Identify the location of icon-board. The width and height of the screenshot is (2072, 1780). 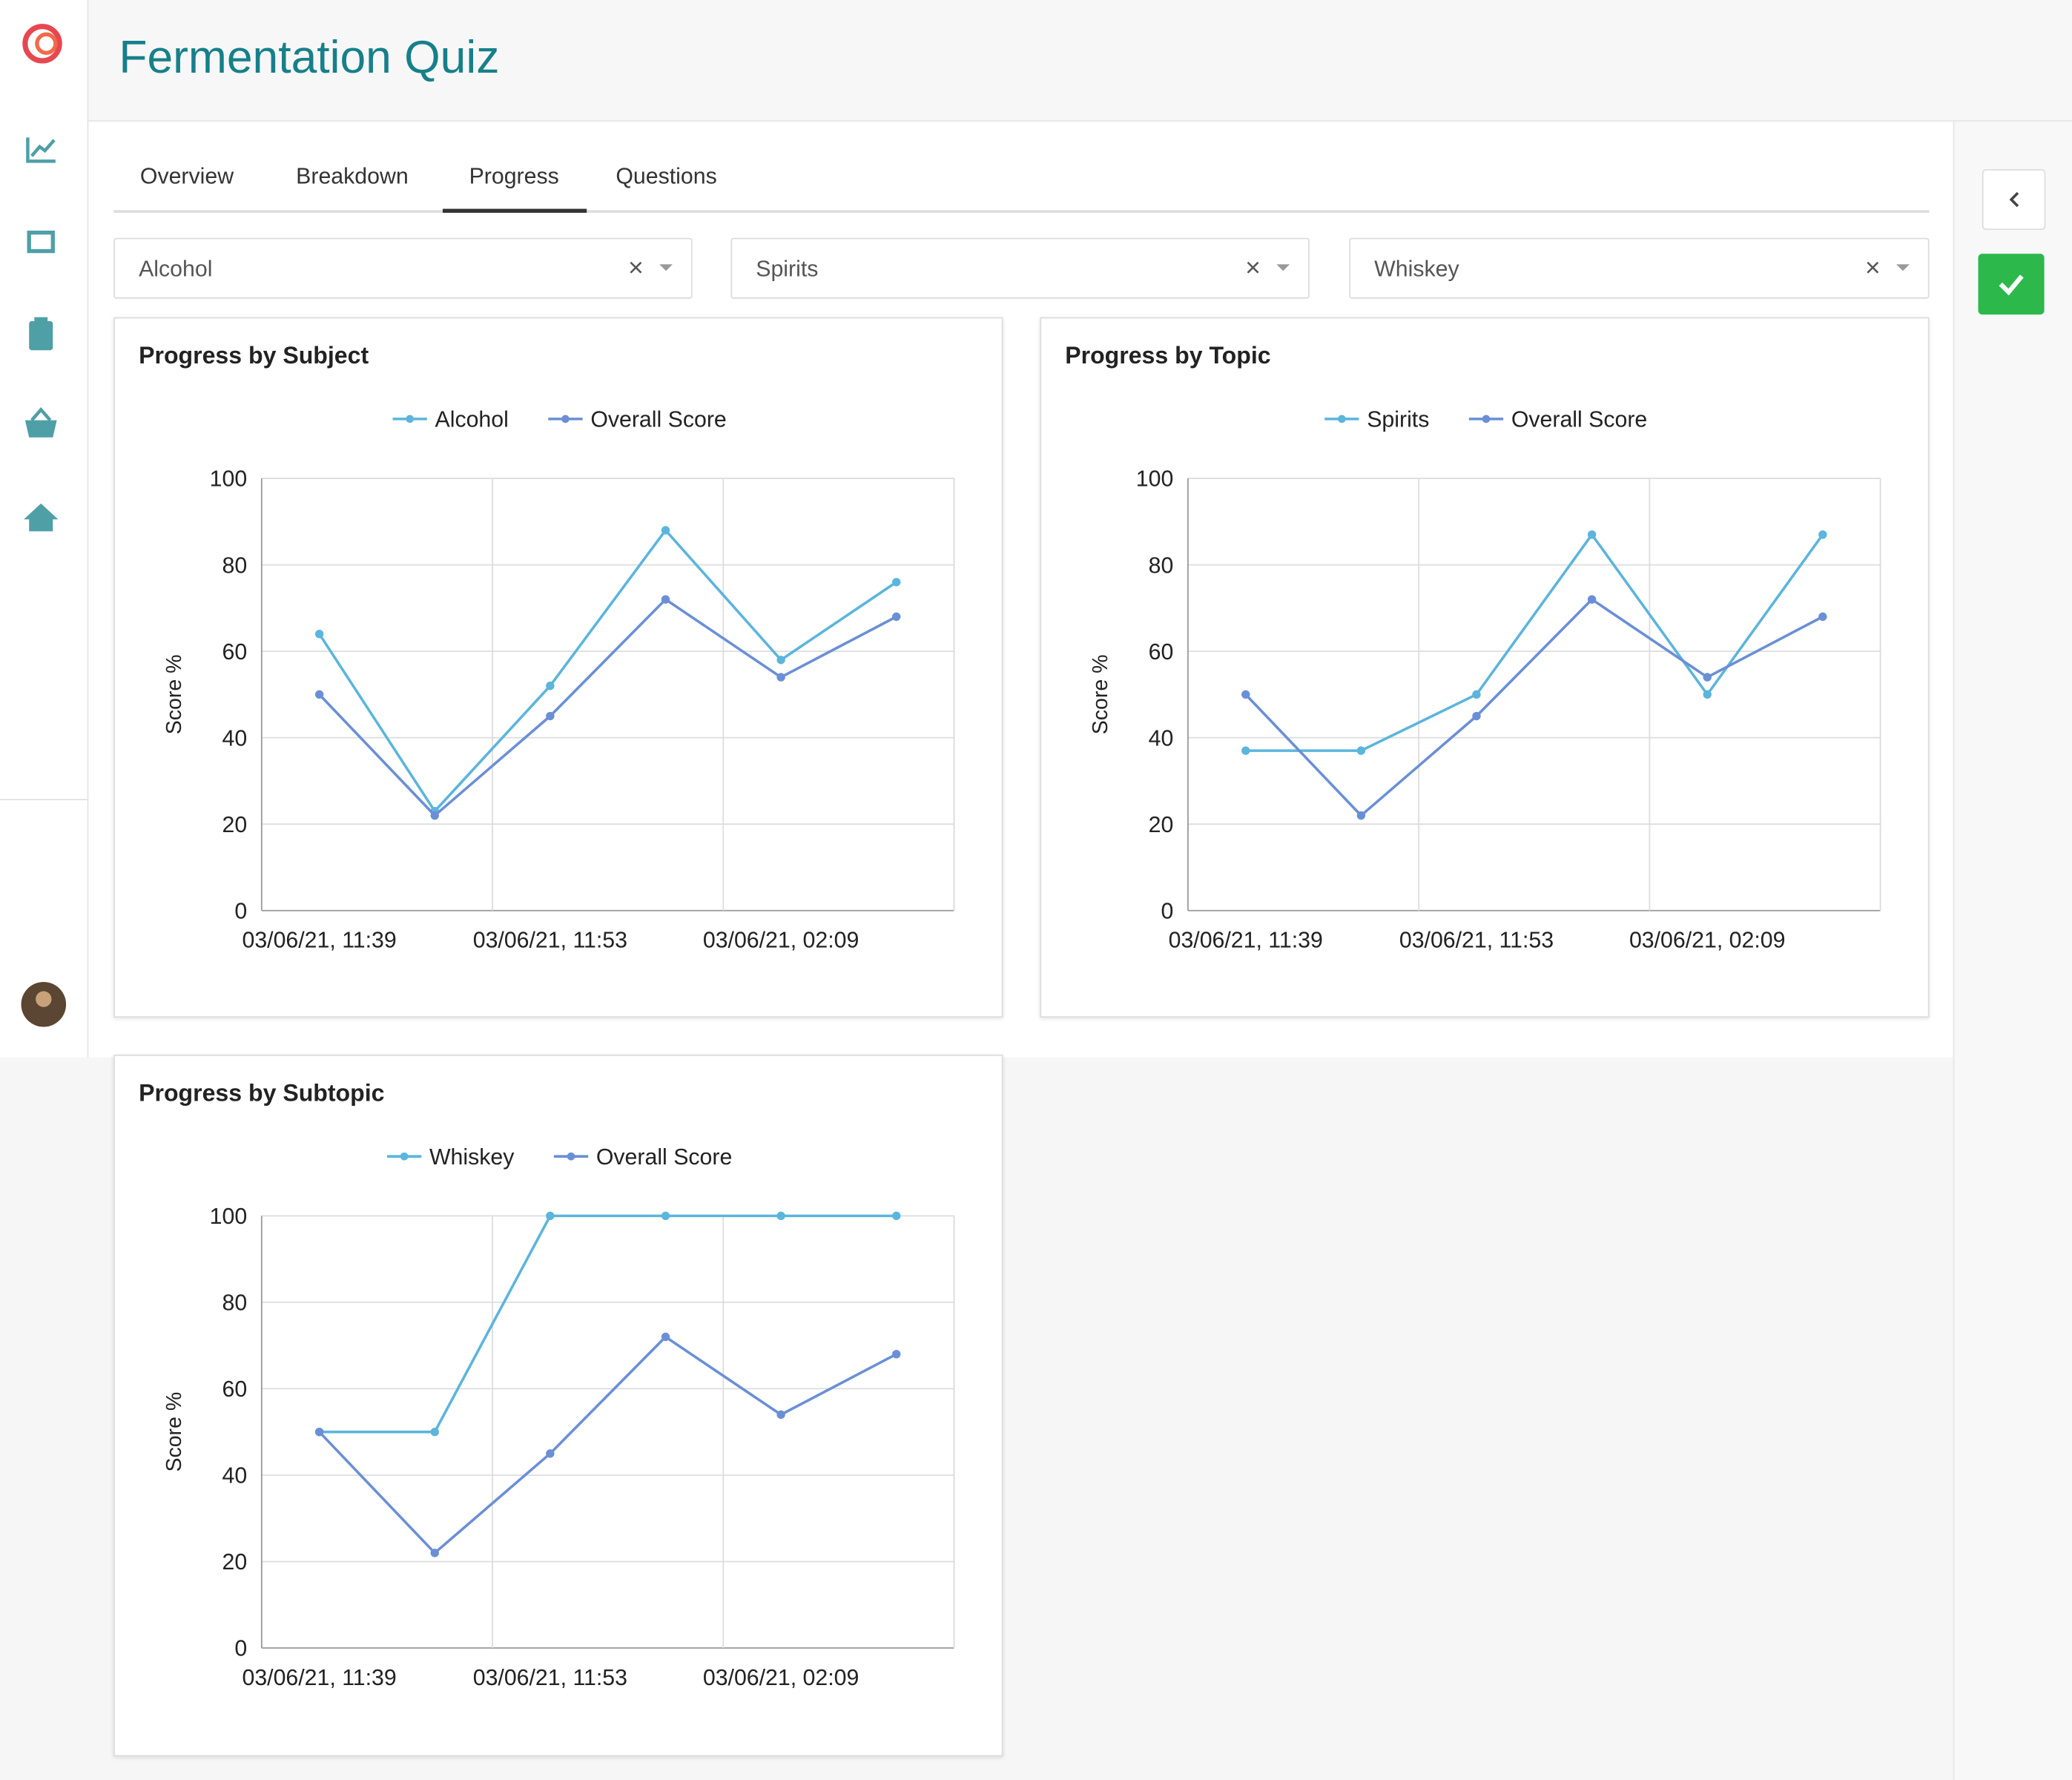
(41, 242).